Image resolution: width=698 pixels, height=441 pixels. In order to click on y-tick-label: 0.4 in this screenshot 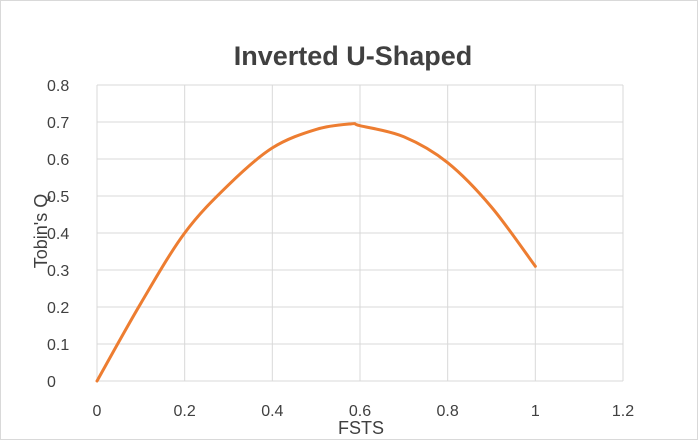, I will do `click(58, 234)`.